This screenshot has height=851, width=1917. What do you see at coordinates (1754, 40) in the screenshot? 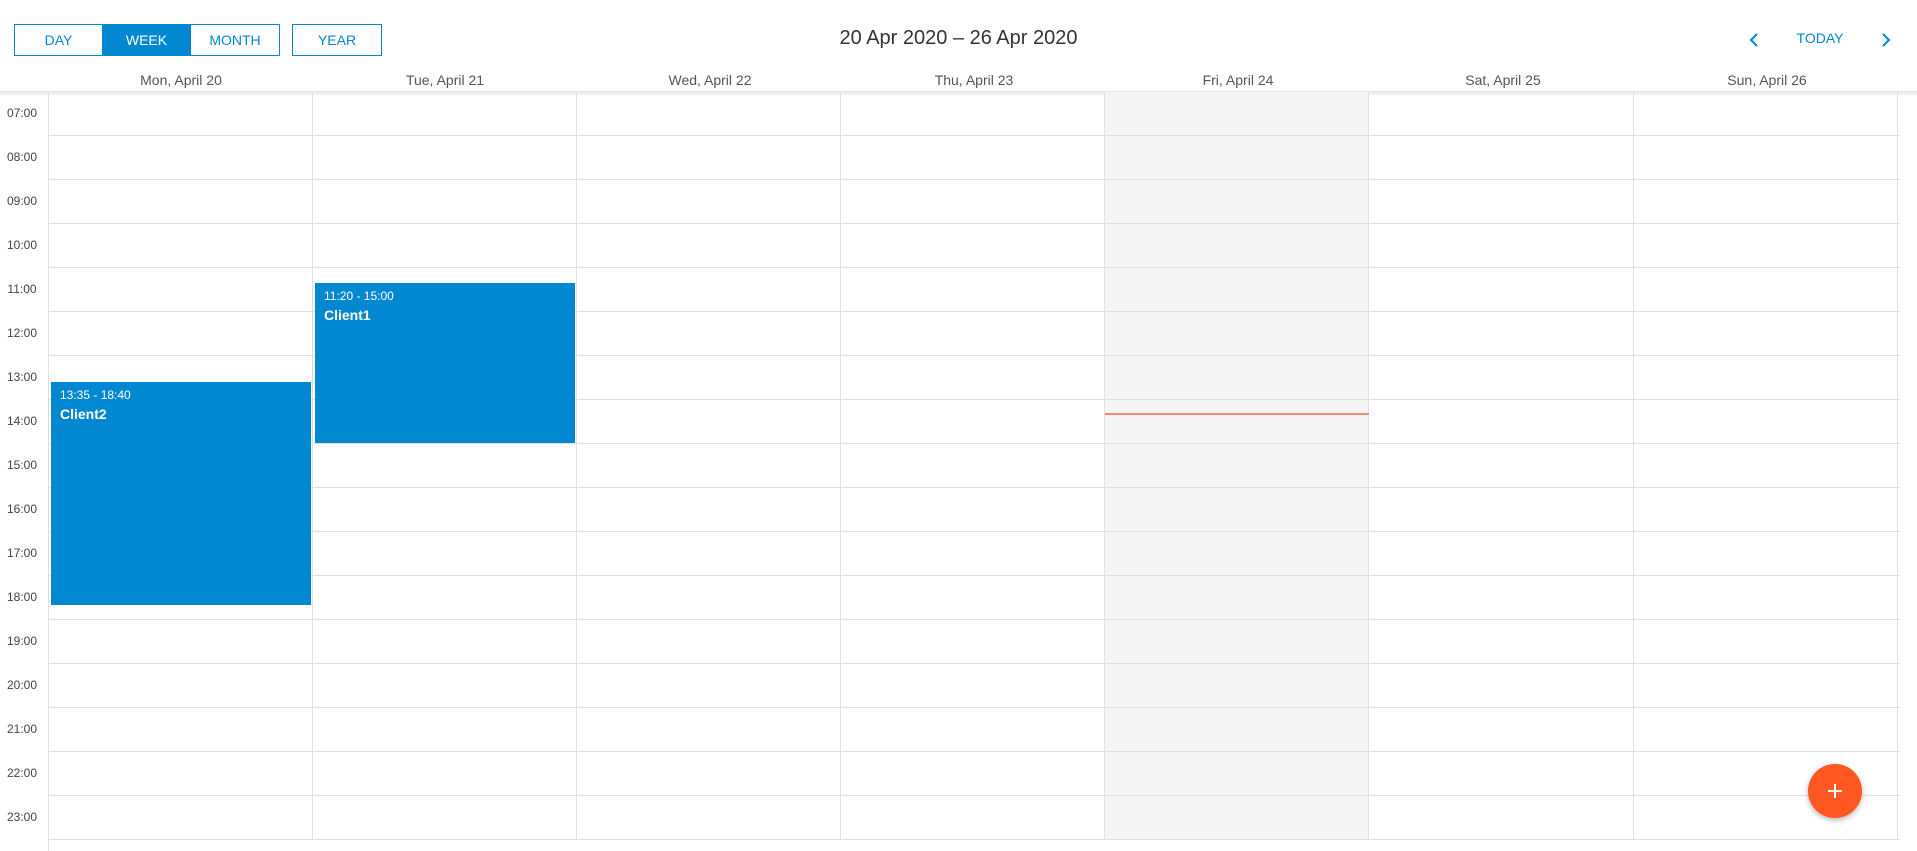
I see `chevron-left-icon` at bounding box center [1754, 40].